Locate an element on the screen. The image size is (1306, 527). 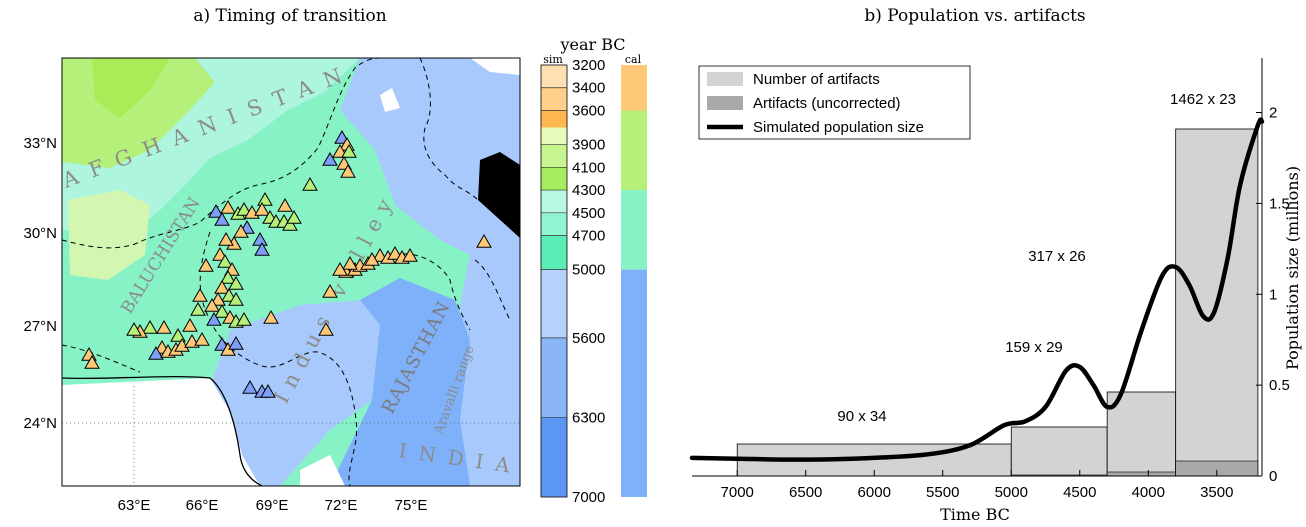
colorbar-cal-label: cal is located at coordinates (633, 59).